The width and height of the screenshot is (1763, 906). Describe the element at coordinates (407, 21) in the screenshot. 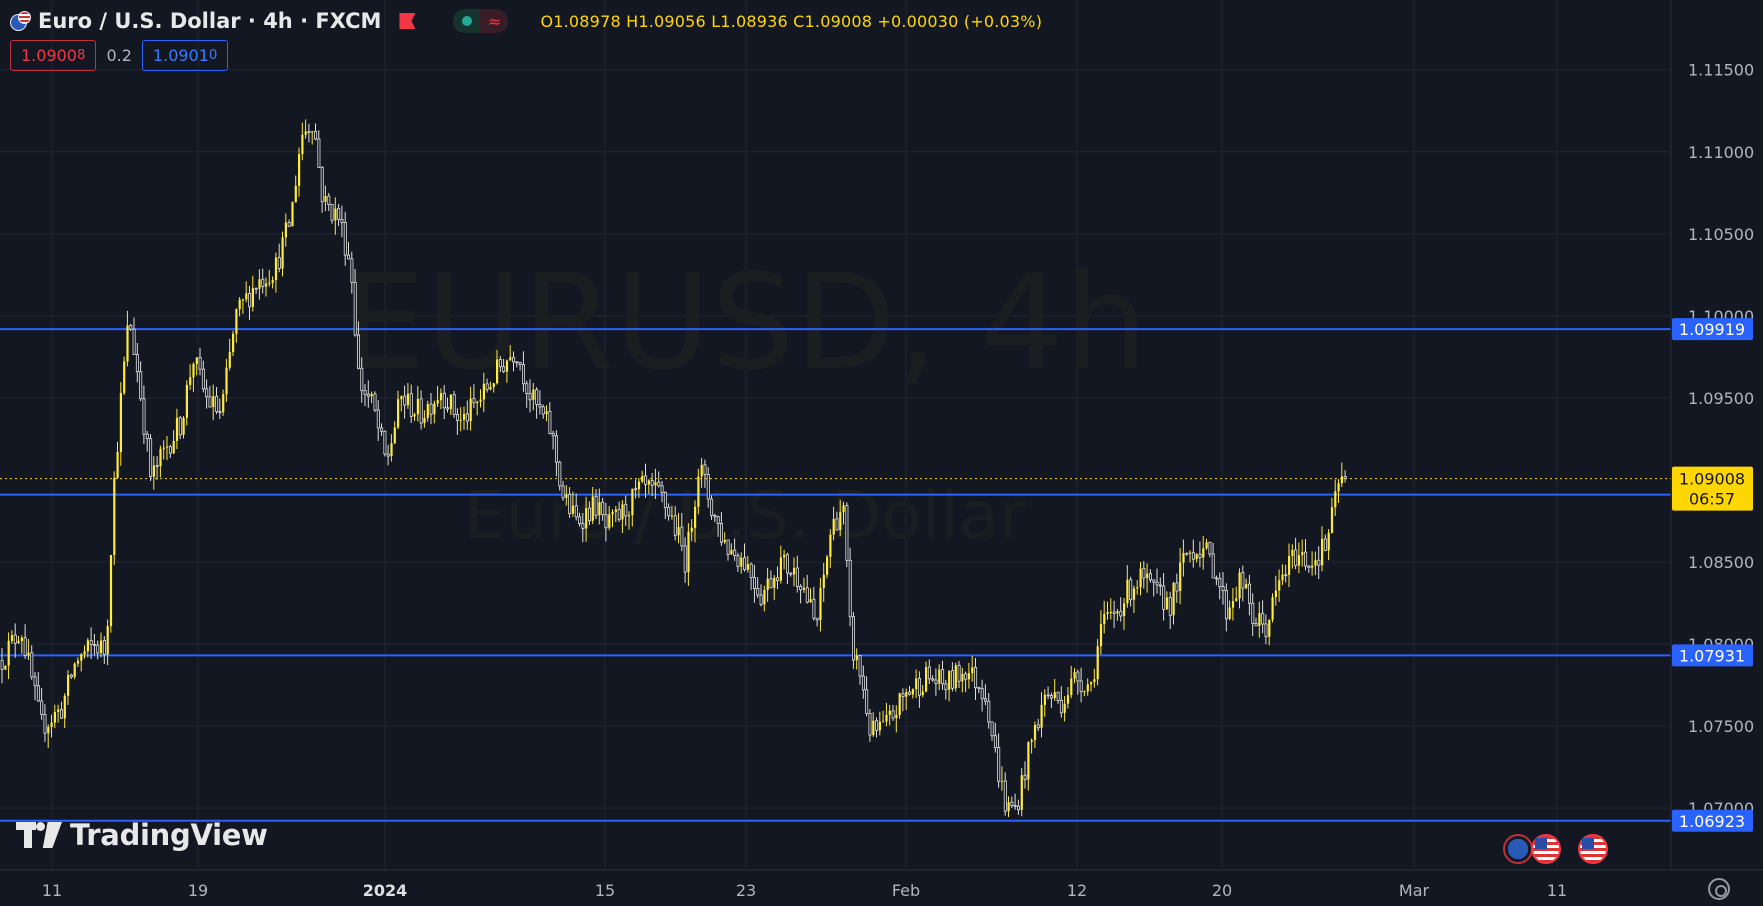

I see `red-flag-icon` at that location.